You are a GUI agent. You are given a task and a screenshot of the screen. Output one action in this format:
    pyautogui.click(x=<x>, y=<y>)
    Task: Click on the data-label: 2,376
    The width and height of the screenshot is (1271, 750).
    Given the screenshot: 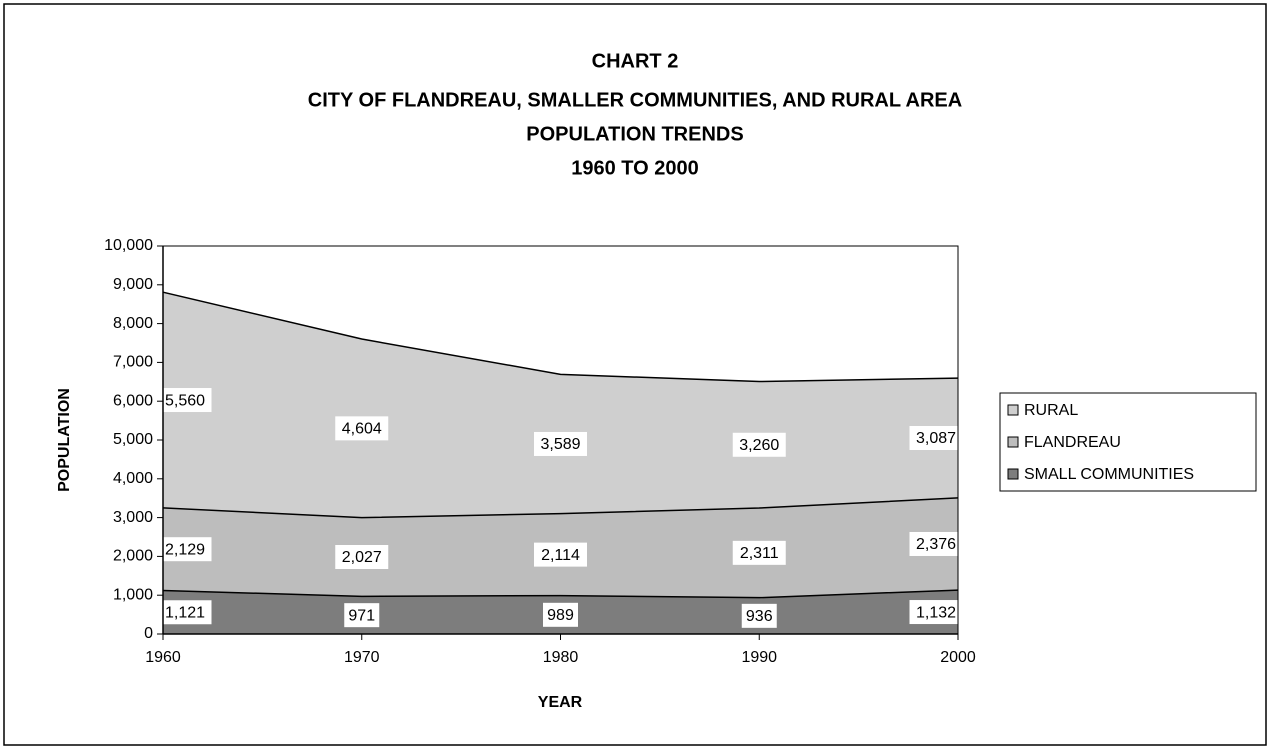 What is the action you would take?
    pyautogui.click(x=936, y=544)
    